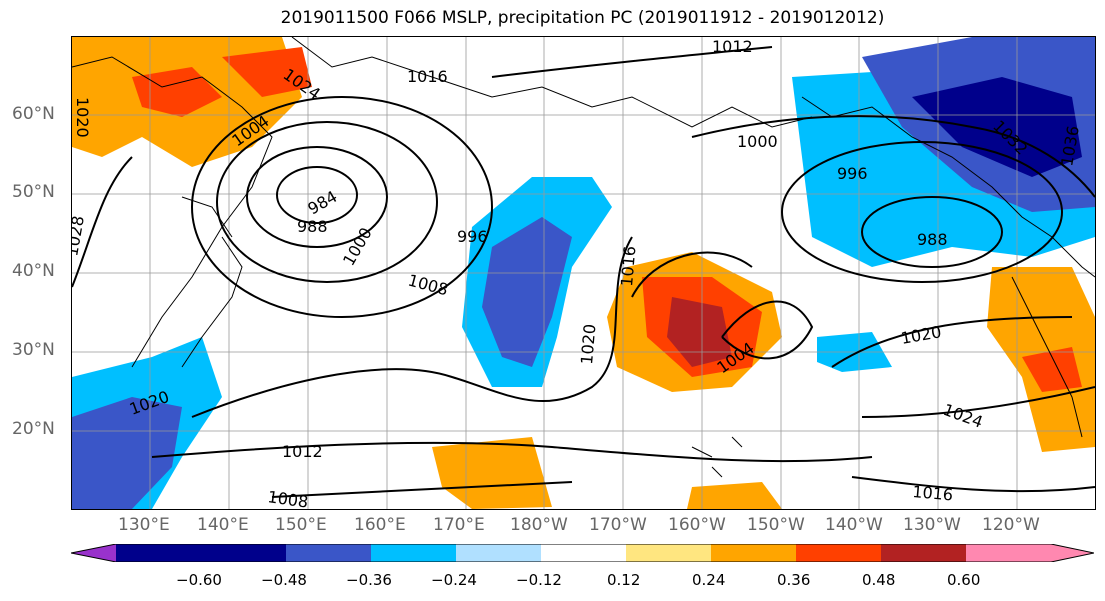 This screenshot has height=601, width=1105. What do you see at coordinates (33, 114) in the screenshot?
I see `lat-label-60n: 60°N` at bounding box center [33, 114].